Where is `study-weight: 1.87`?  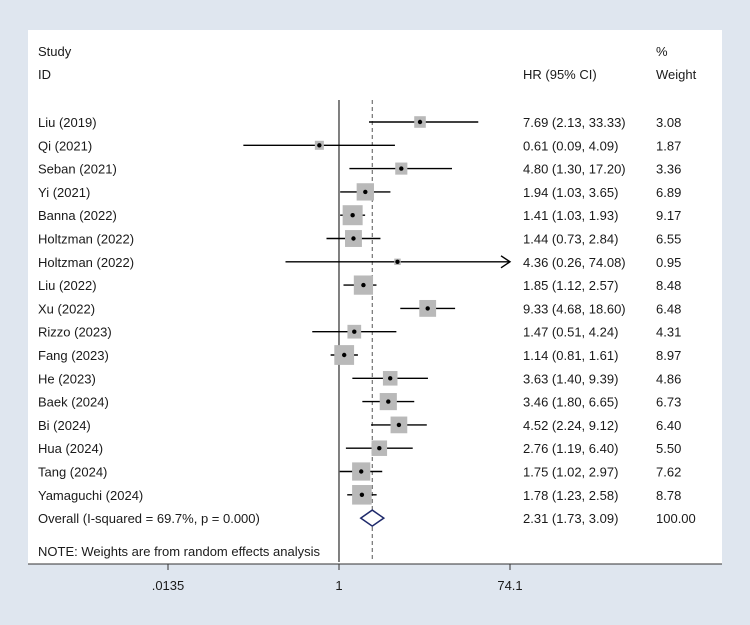
study-weight: 1.87 is located at coordinates (668, 145).